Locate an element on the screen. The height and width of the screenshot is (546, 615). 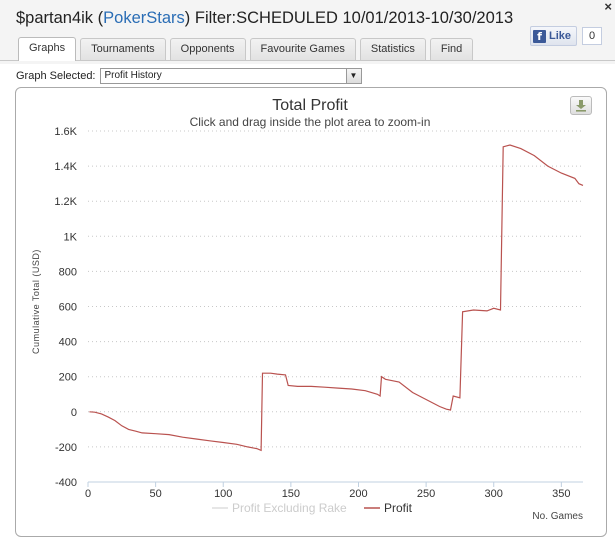
facebook-like-widget: f Like 0 is located at coordinates (566, 36).